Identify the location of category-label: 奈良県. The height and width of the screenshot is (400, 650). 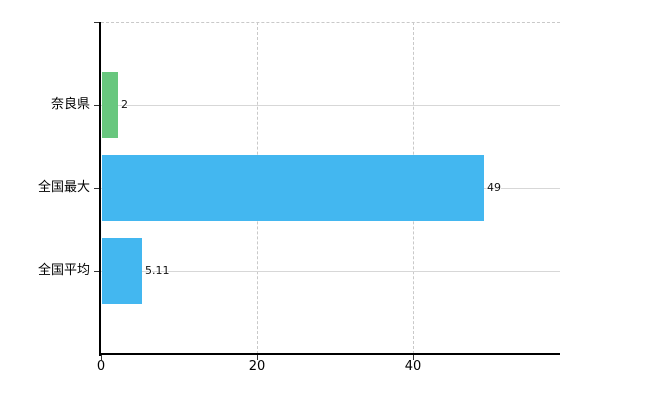
(70, 104).